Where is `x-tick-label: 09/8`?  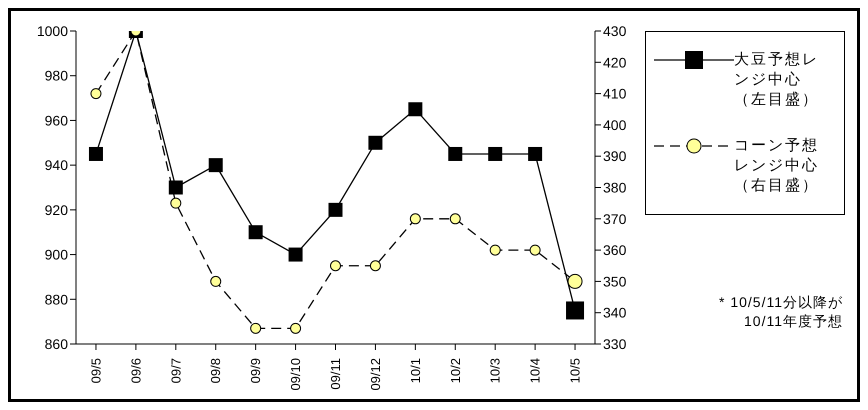
x-tick-label: 09/8 is located at coordinates (216, 371).